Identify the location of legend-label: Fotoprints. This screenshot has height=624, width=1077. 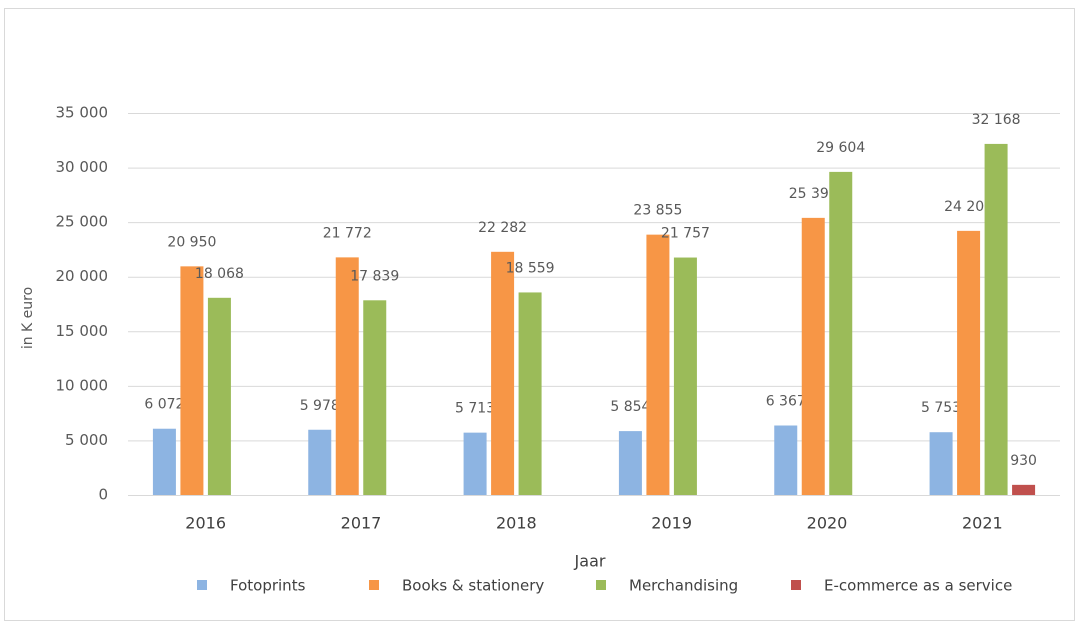
(268, 586).